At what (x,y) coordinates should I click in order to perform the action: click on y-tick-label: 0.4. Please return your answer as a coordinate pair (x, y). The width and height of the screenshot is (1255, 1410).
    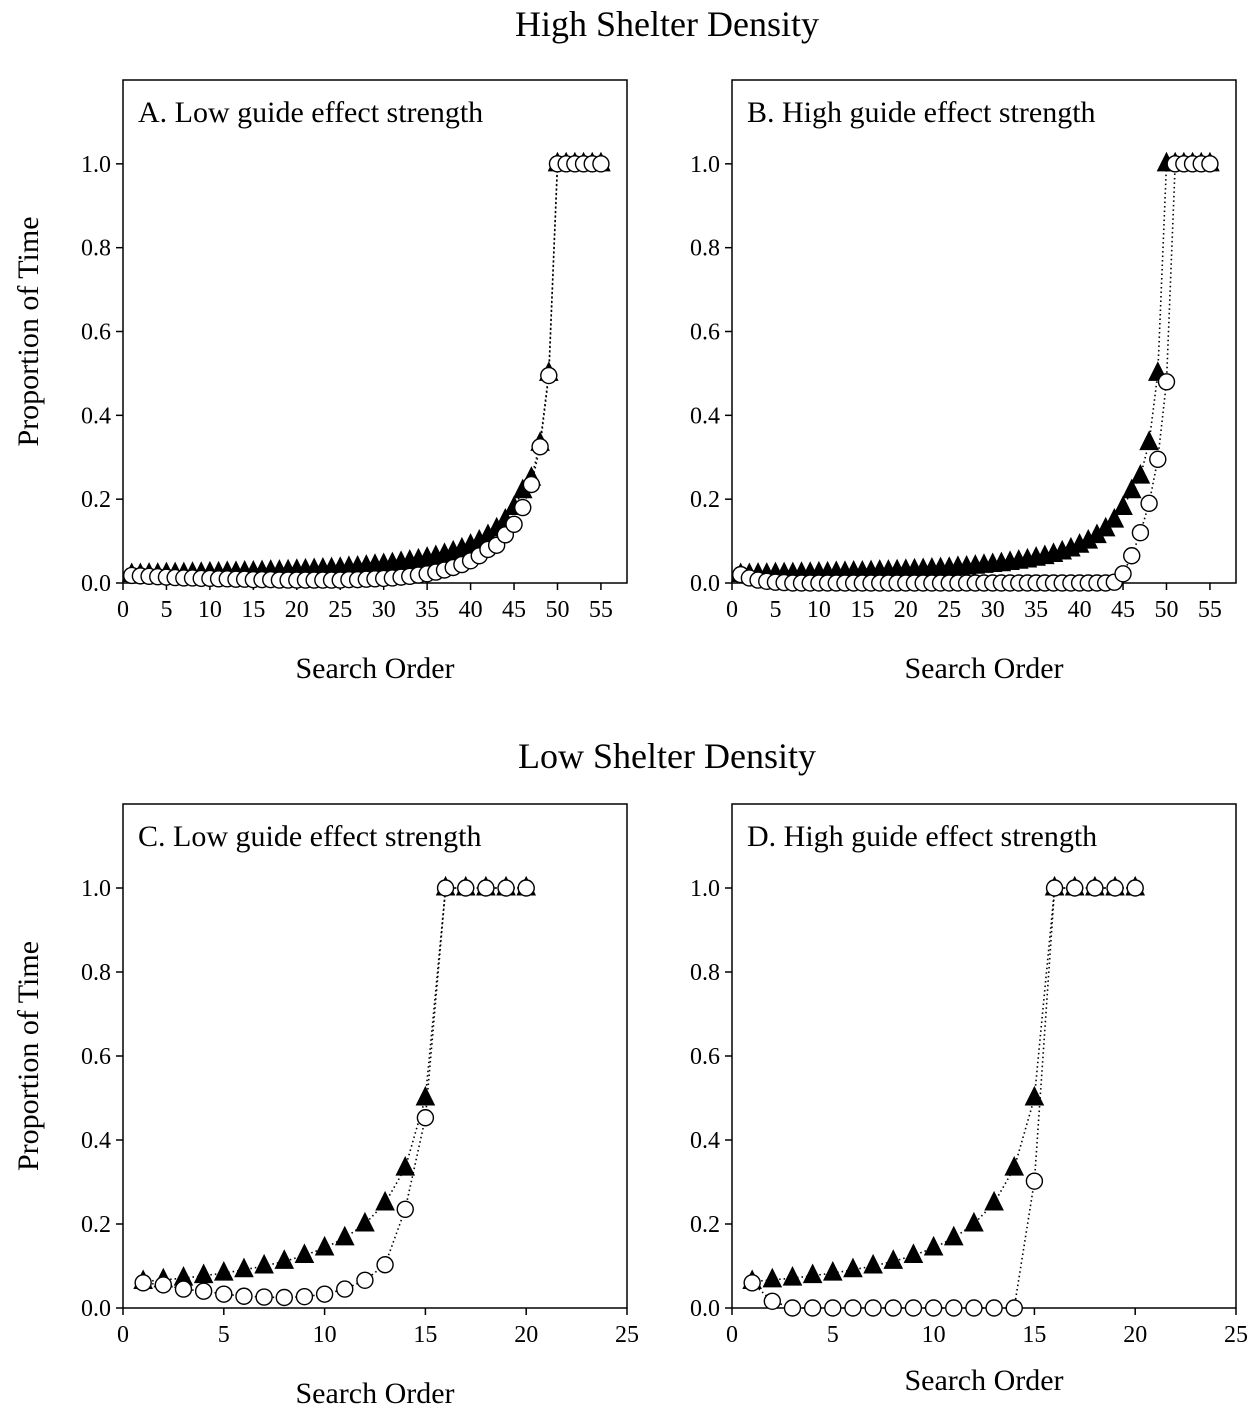
    Looking at the image, I should click on (96, 416).